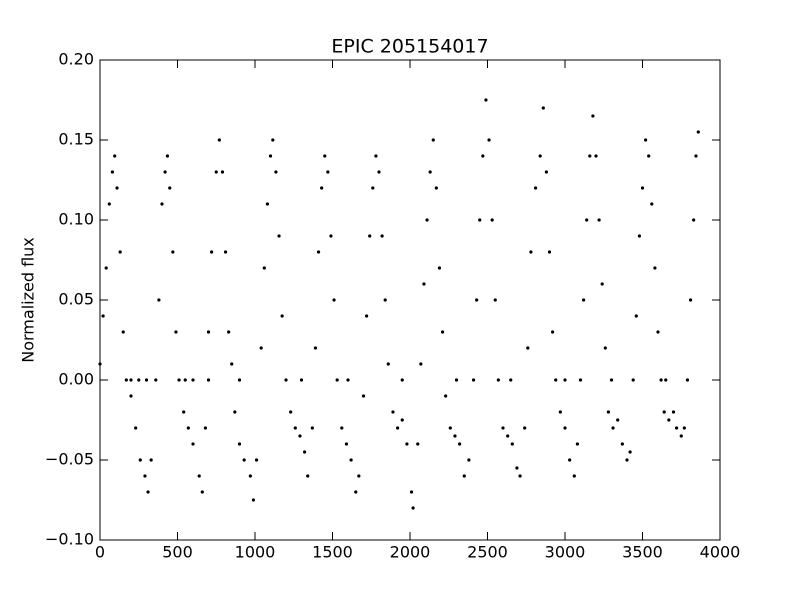 The width and height of the screenshot is (800, 604). Describe the element at coordinates (642, 552) in the screenshot. I see `x-tick-label: 3500` at that location.